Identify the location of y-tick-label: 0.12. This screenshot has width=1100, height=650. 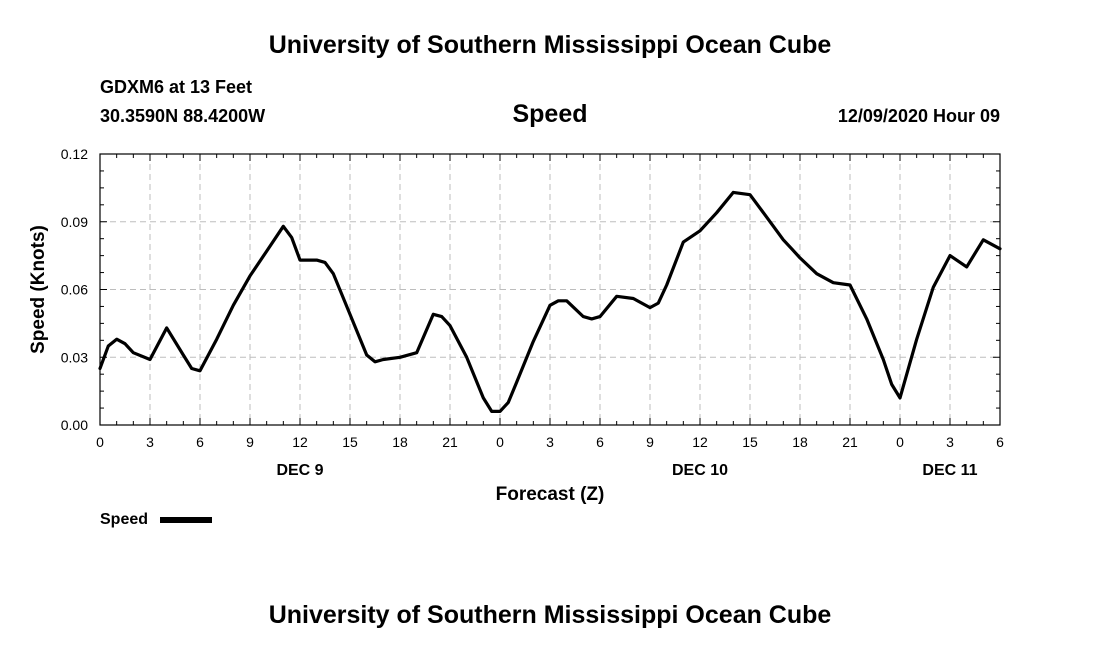
(74, 154).